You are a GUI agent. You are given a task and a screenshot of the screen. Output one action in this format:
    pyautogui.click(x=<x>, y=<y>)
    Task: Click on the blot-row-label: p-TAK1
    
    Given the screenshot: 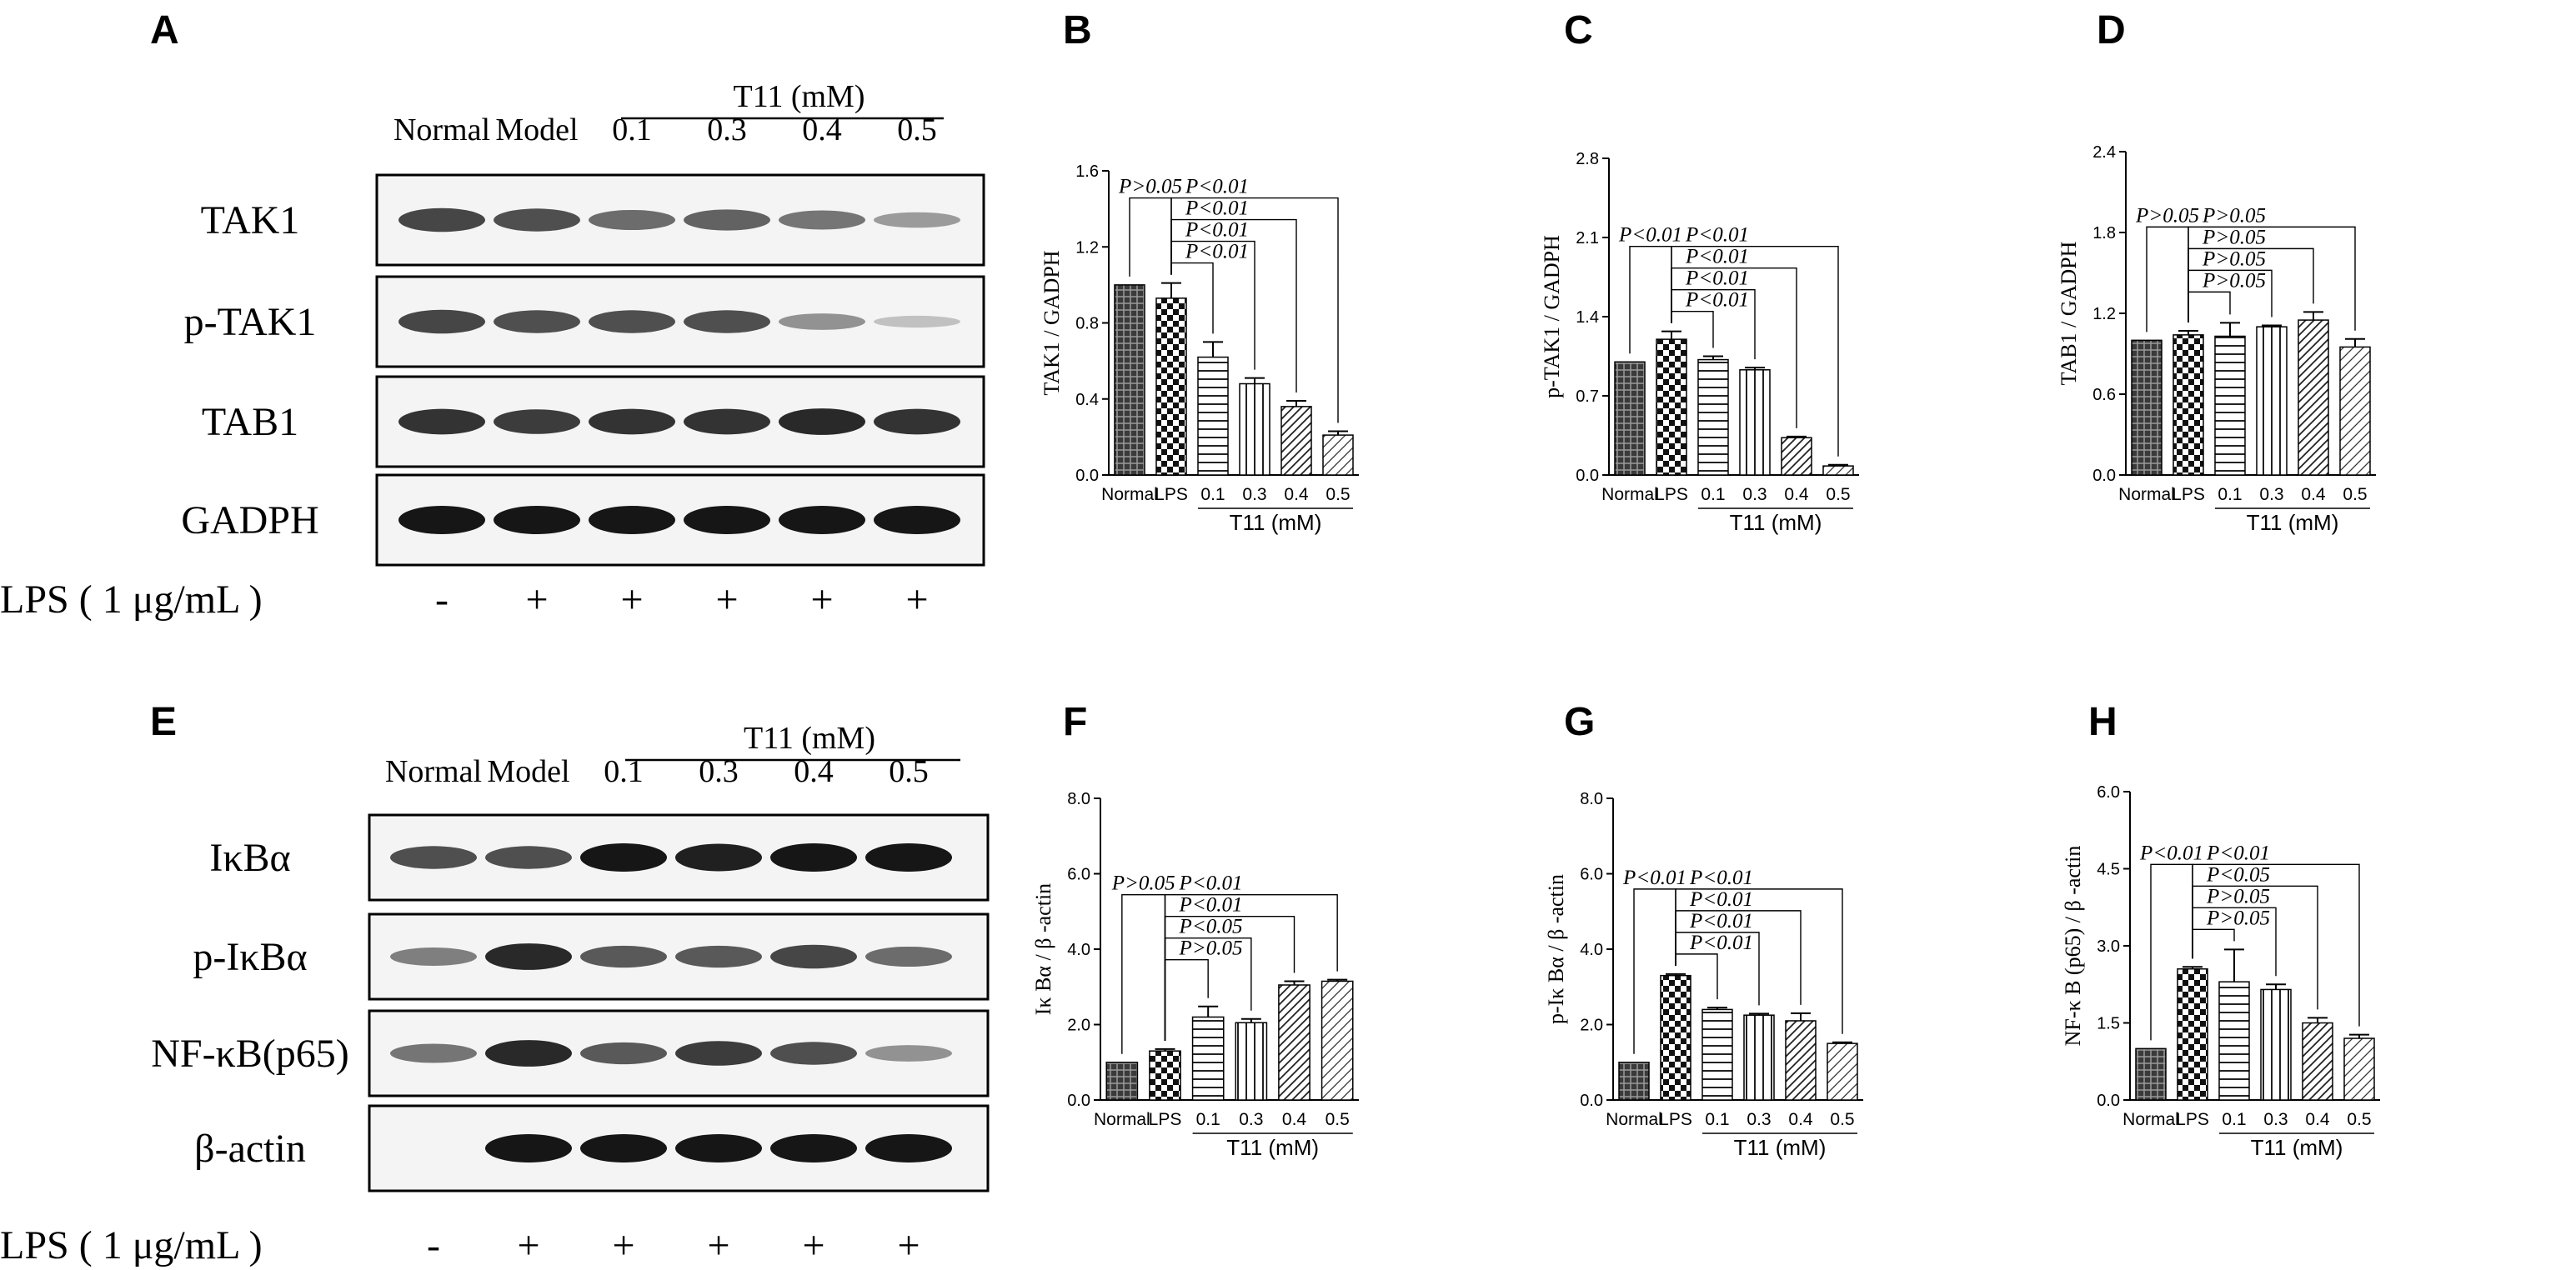 What is the action you would take?
    pyautogui.click(x=250, y=322)
    